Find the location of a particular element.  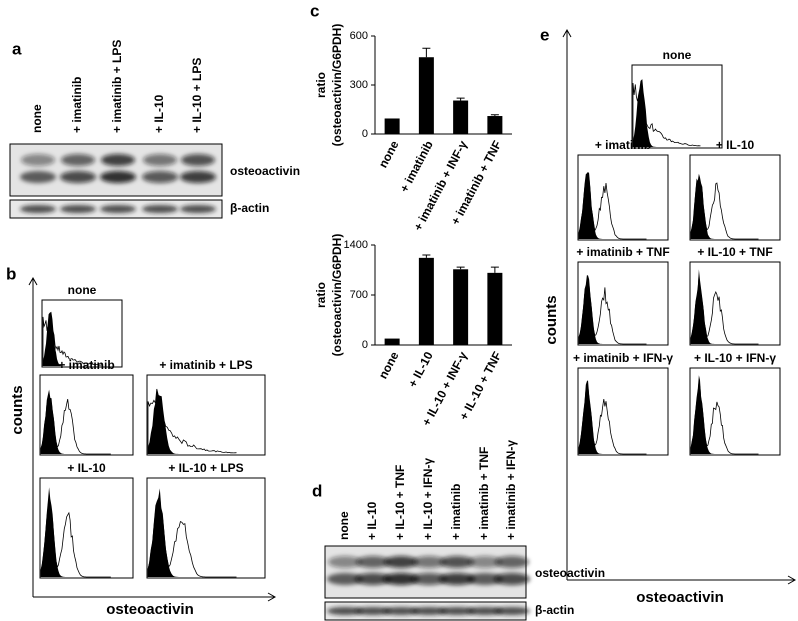

histogram-label: + IL-10 + LPS is located at coordinates (205, 468).